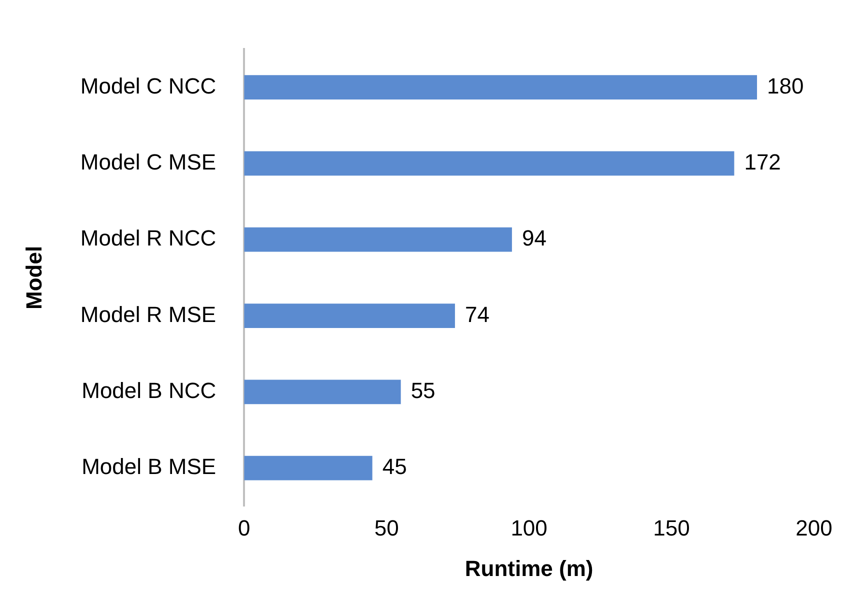 The height and width of the screenshot is (612, 864). What do you see at coordinates (149, 391) in the screenshot?
I see `y-tick-label: Model B NCC` at bounding box center [149, 391].